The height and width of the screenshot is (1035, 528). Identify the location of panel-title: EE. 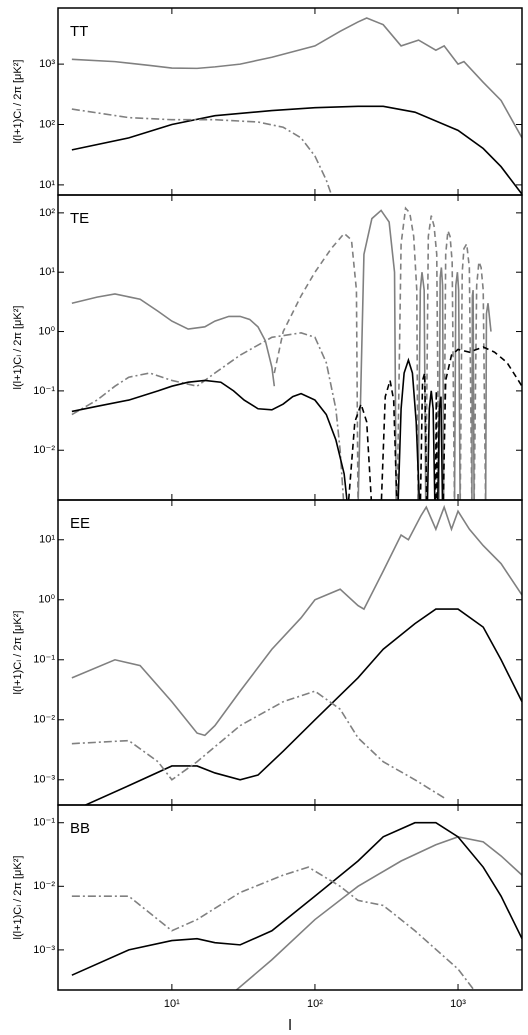
(80, 523).